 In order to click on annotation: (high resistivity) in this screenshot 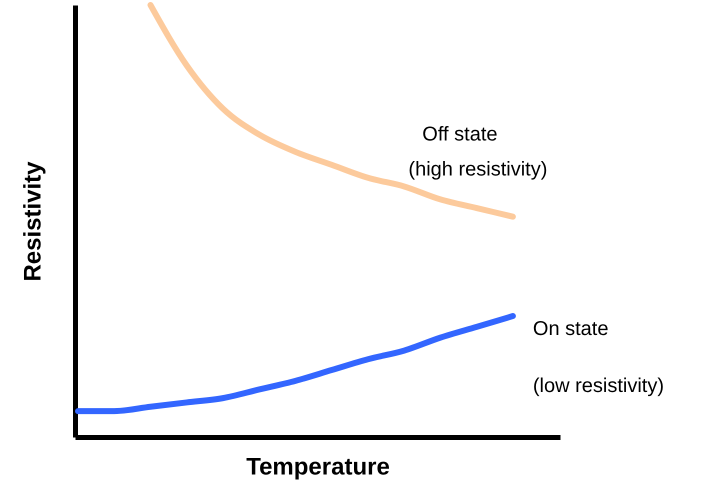, I will do `click(478, 169)`.